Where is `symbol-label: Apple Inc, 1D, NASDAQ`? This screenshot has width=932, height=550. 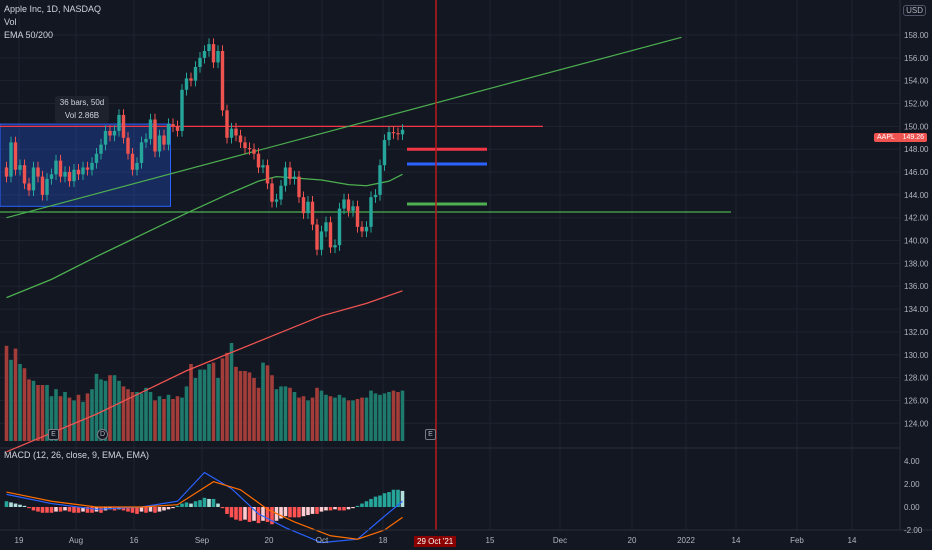
symbol-label: Apple Inc, 1D, NASDAQ is located at coordinates (53, 9).